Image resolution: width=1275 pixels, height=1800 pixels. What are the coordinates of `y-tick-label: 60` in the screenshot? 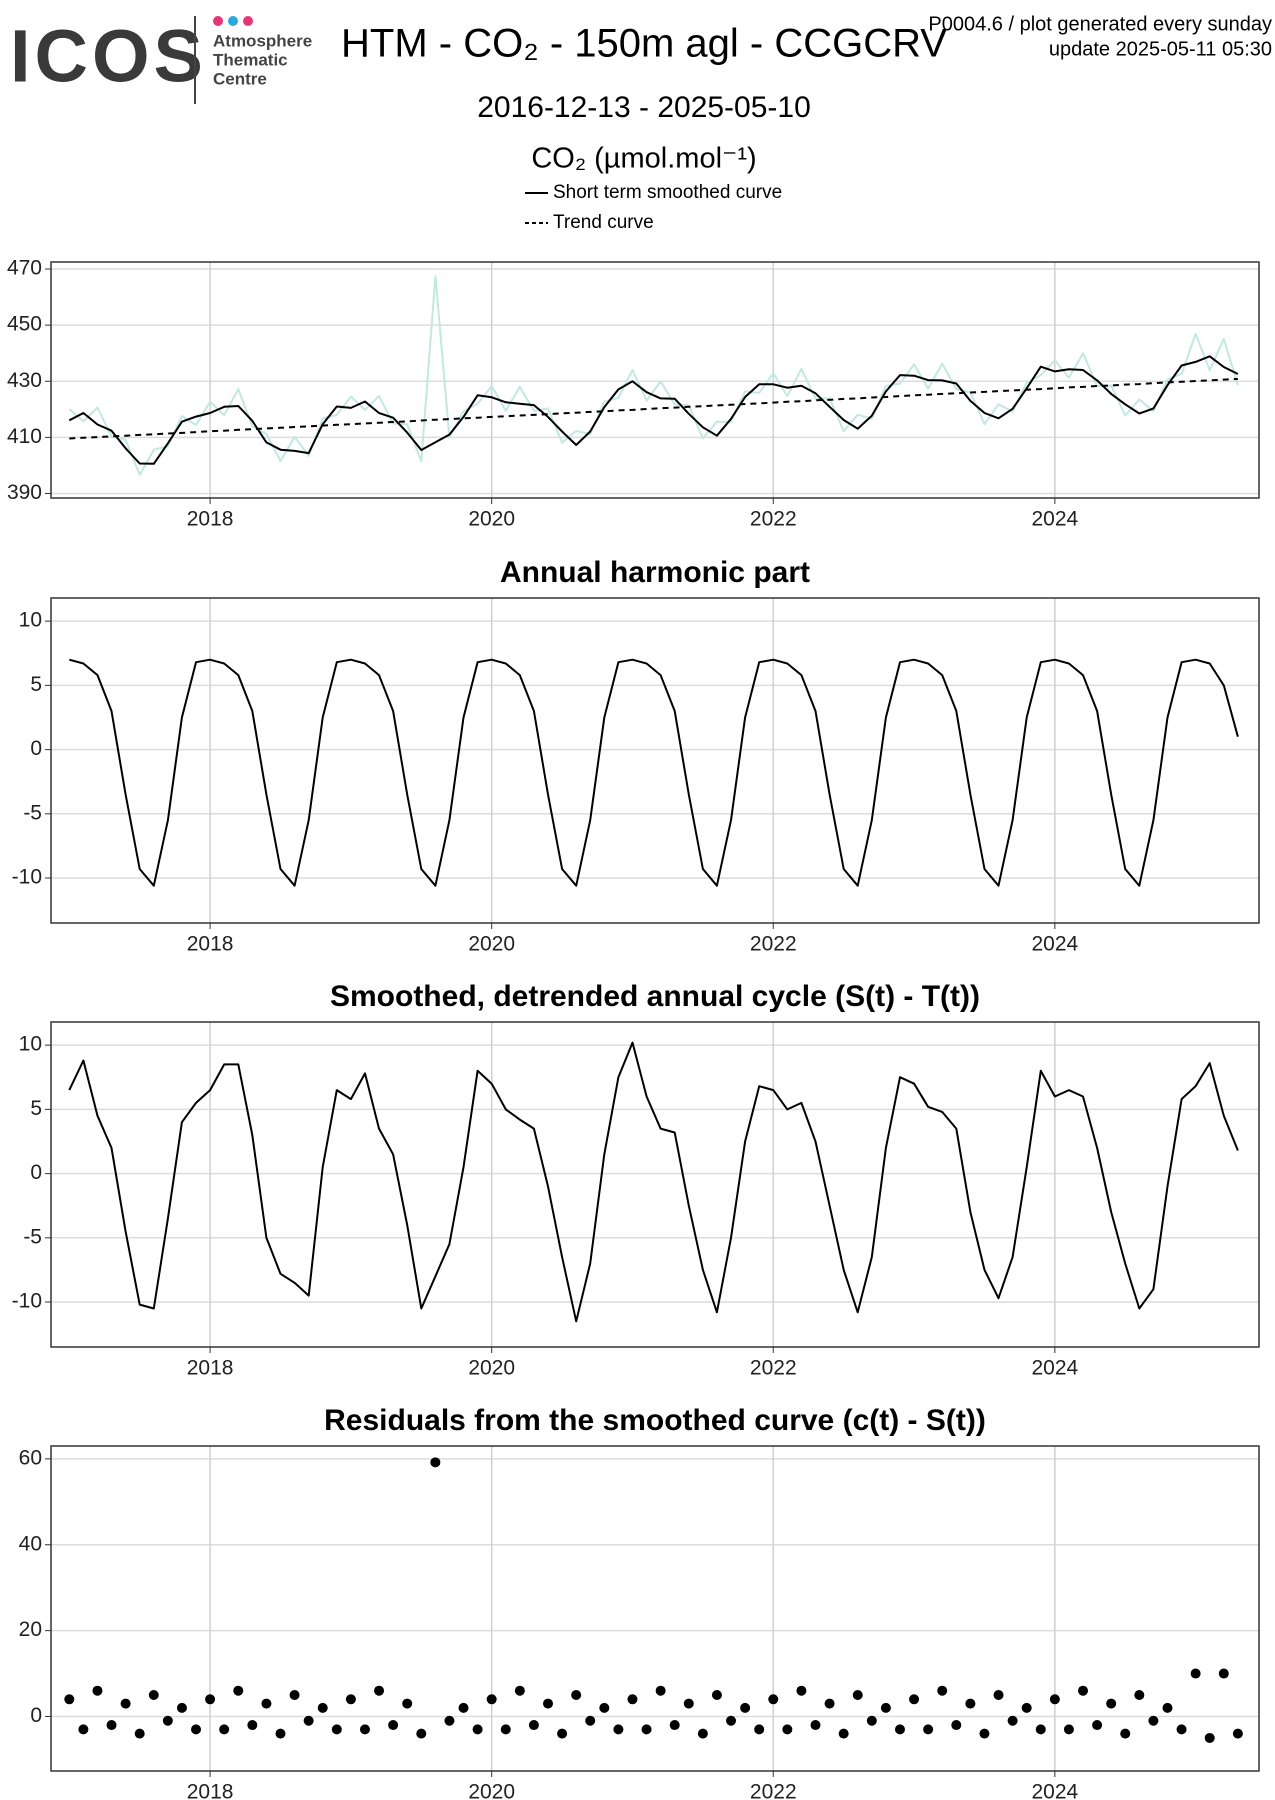 It's located at (30, 1457).